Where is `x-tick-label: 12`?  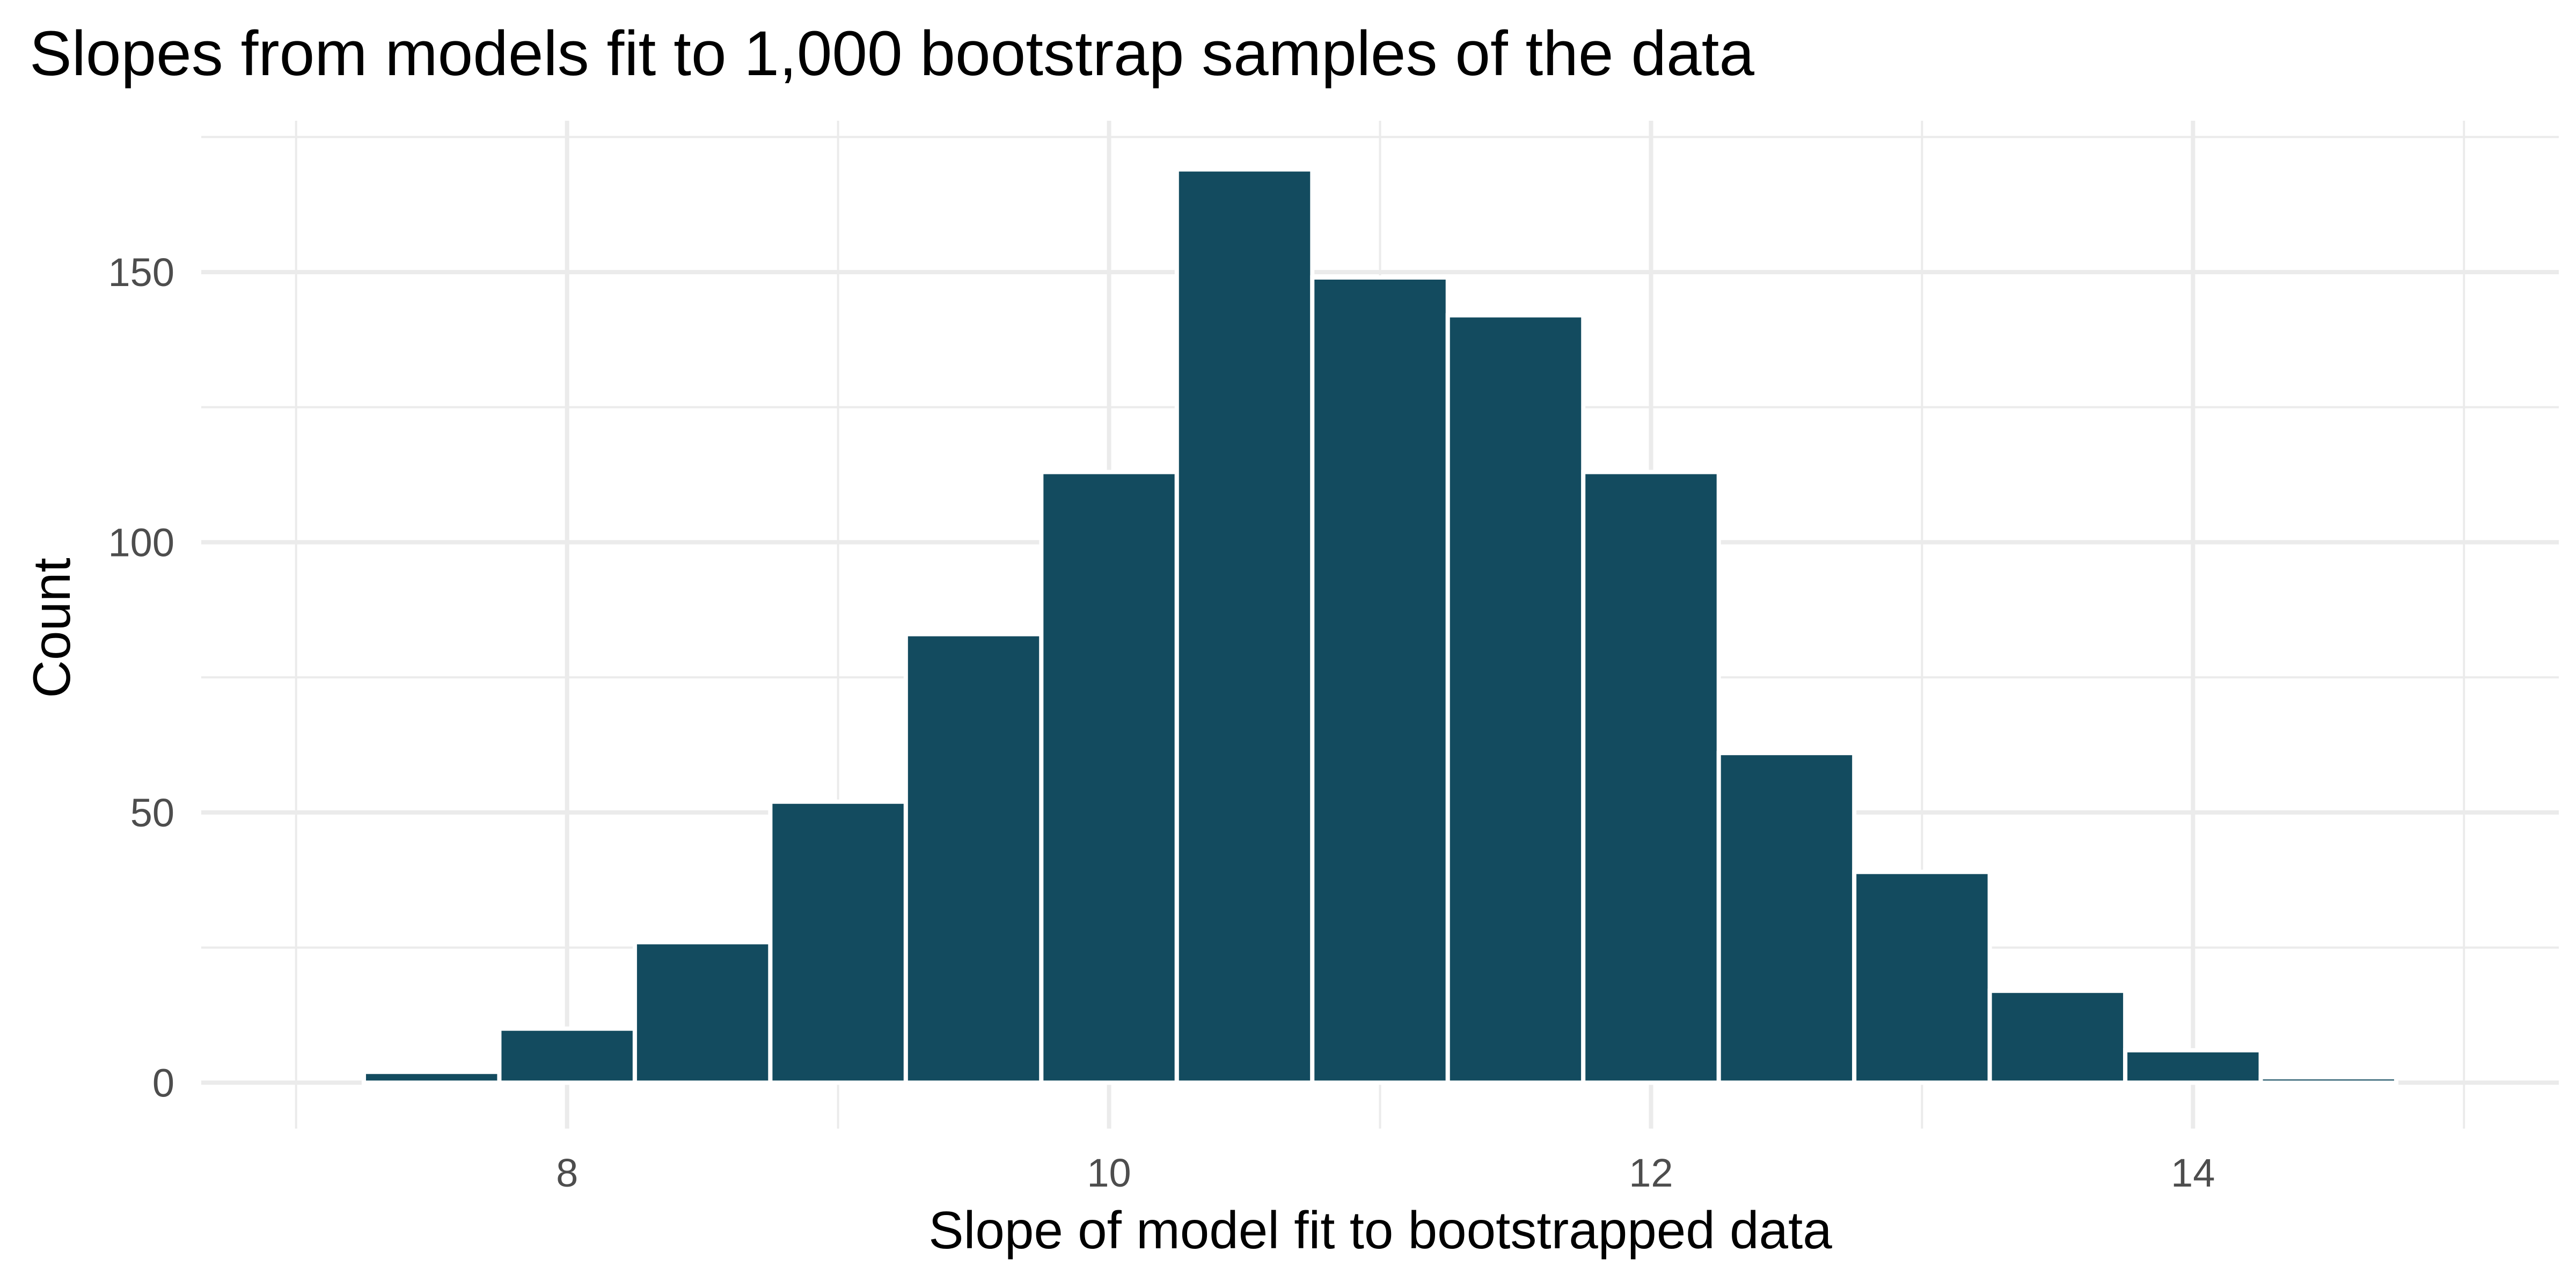
x-tick-label: 12 is located at coordinates (1651, 1173).